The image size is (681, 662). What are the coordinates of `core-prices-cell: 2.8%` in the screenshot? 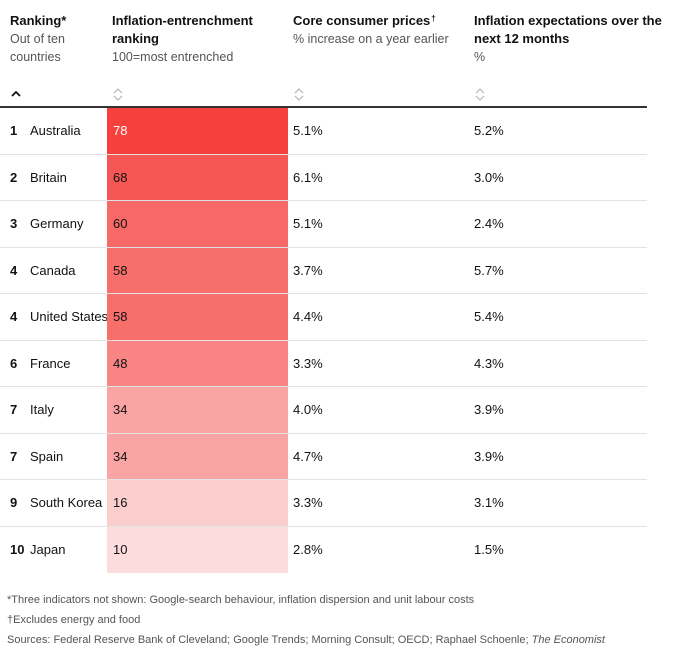 It's located at (308, 550).